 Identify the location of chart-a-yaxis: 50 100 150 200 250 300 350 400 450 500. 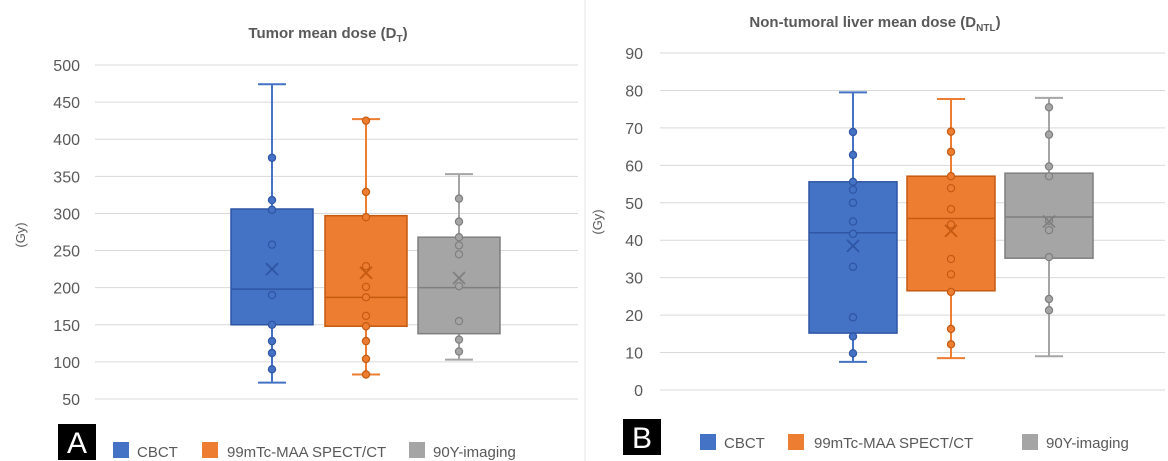
(66, 233).